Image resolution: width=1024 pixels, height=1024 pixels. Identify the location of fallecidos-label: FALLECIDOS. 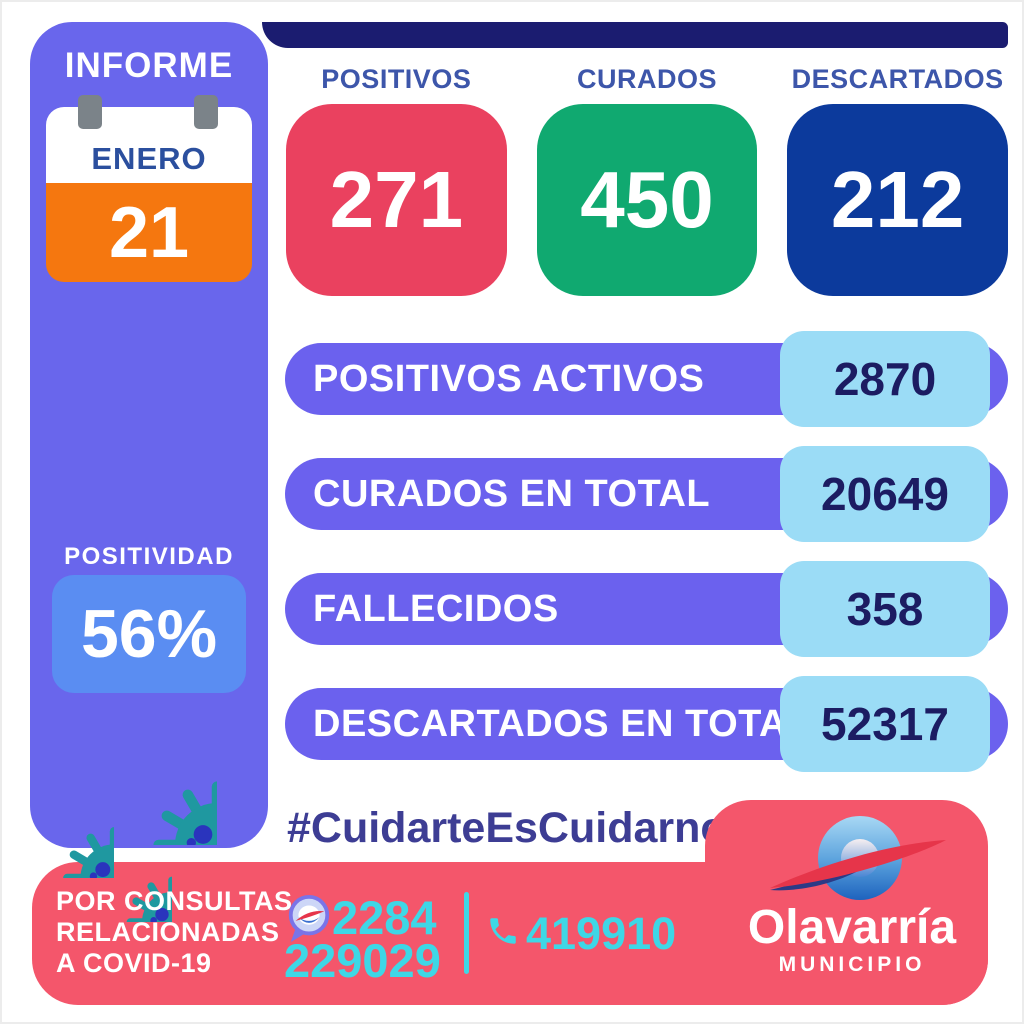
(436, 609).